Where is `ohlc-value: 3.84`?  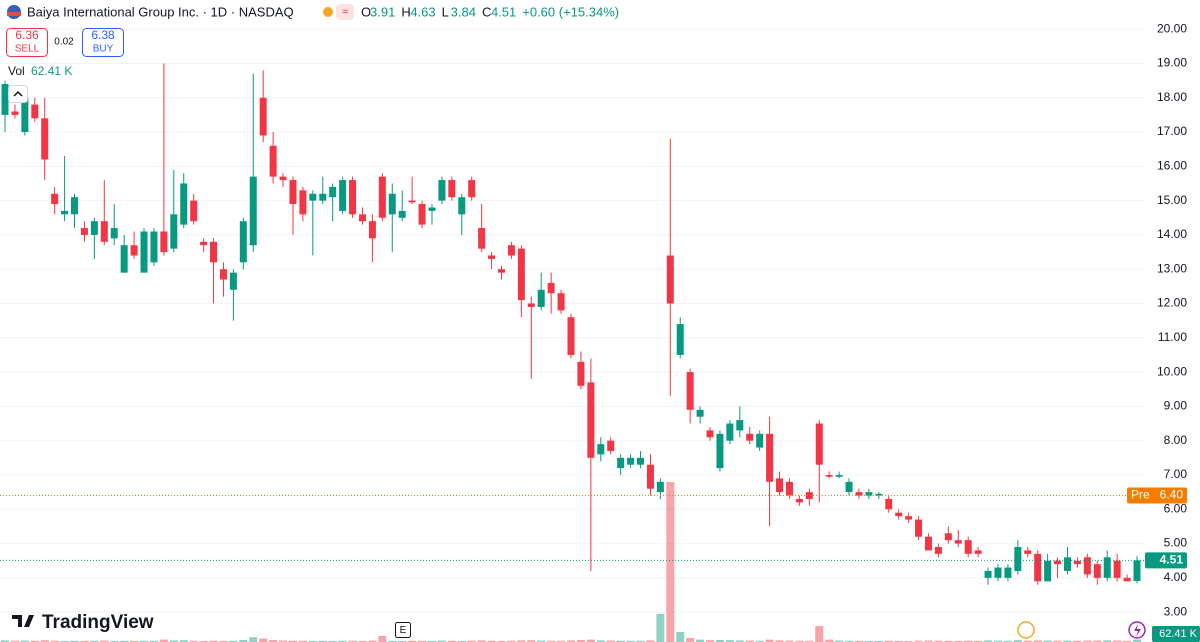
ohlc-value: 3.84 is located at coordinates (463, 11).